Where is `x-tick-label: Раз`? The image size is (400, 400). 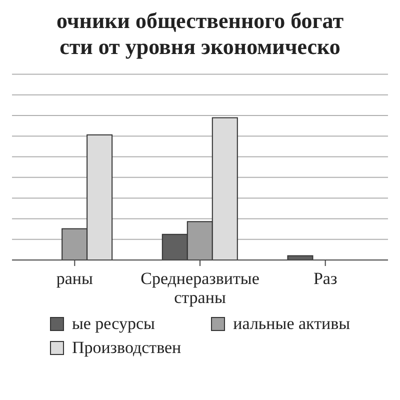
x-tick-label: Раз is located at coordinates (325, 278).